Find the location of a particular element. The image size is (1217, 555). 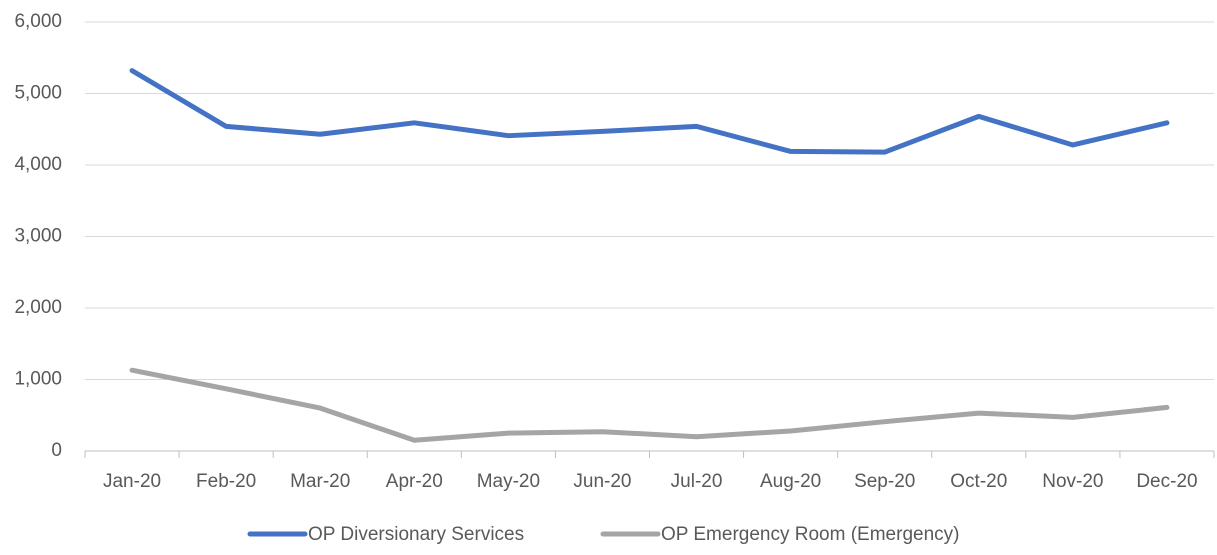

x-tick-label: Jul-20 is located at coordinates (697, 481).